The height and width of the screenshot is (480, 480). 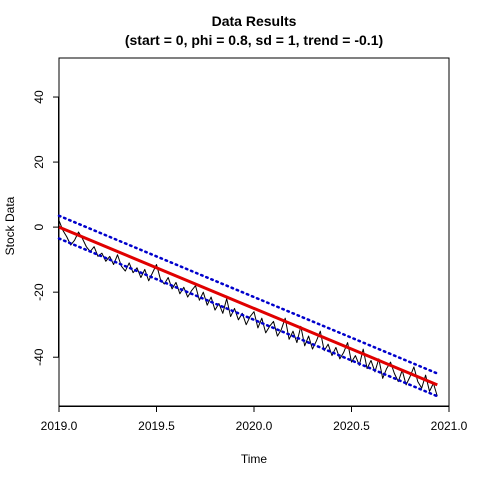 I want to click on y-tick-label: 40, so click(x=39, y=97).